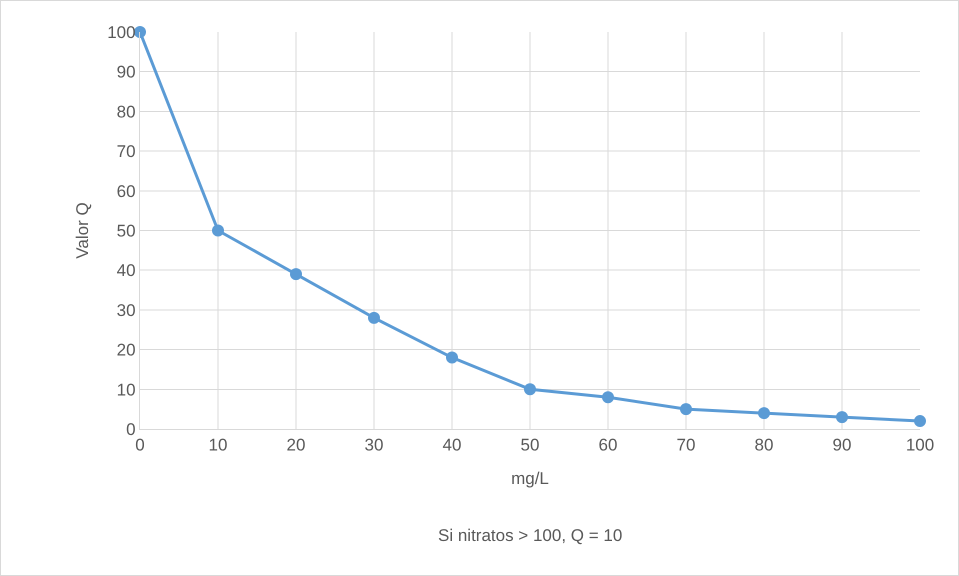  What do you see at coordinates (530, 478) in the screenshot?
I see `x-axis-title: mg/L` at bounding box center [530, 478].